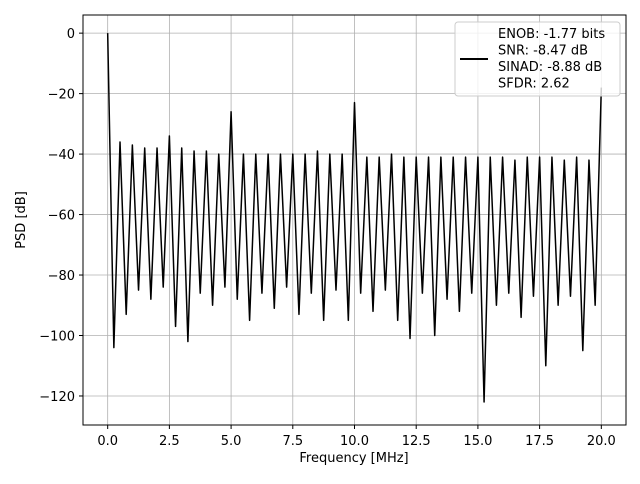 Image resolution: width=640 pixels, height=484 pixels. I want to click on x-tick-label: 20.0, so click(601, 441).